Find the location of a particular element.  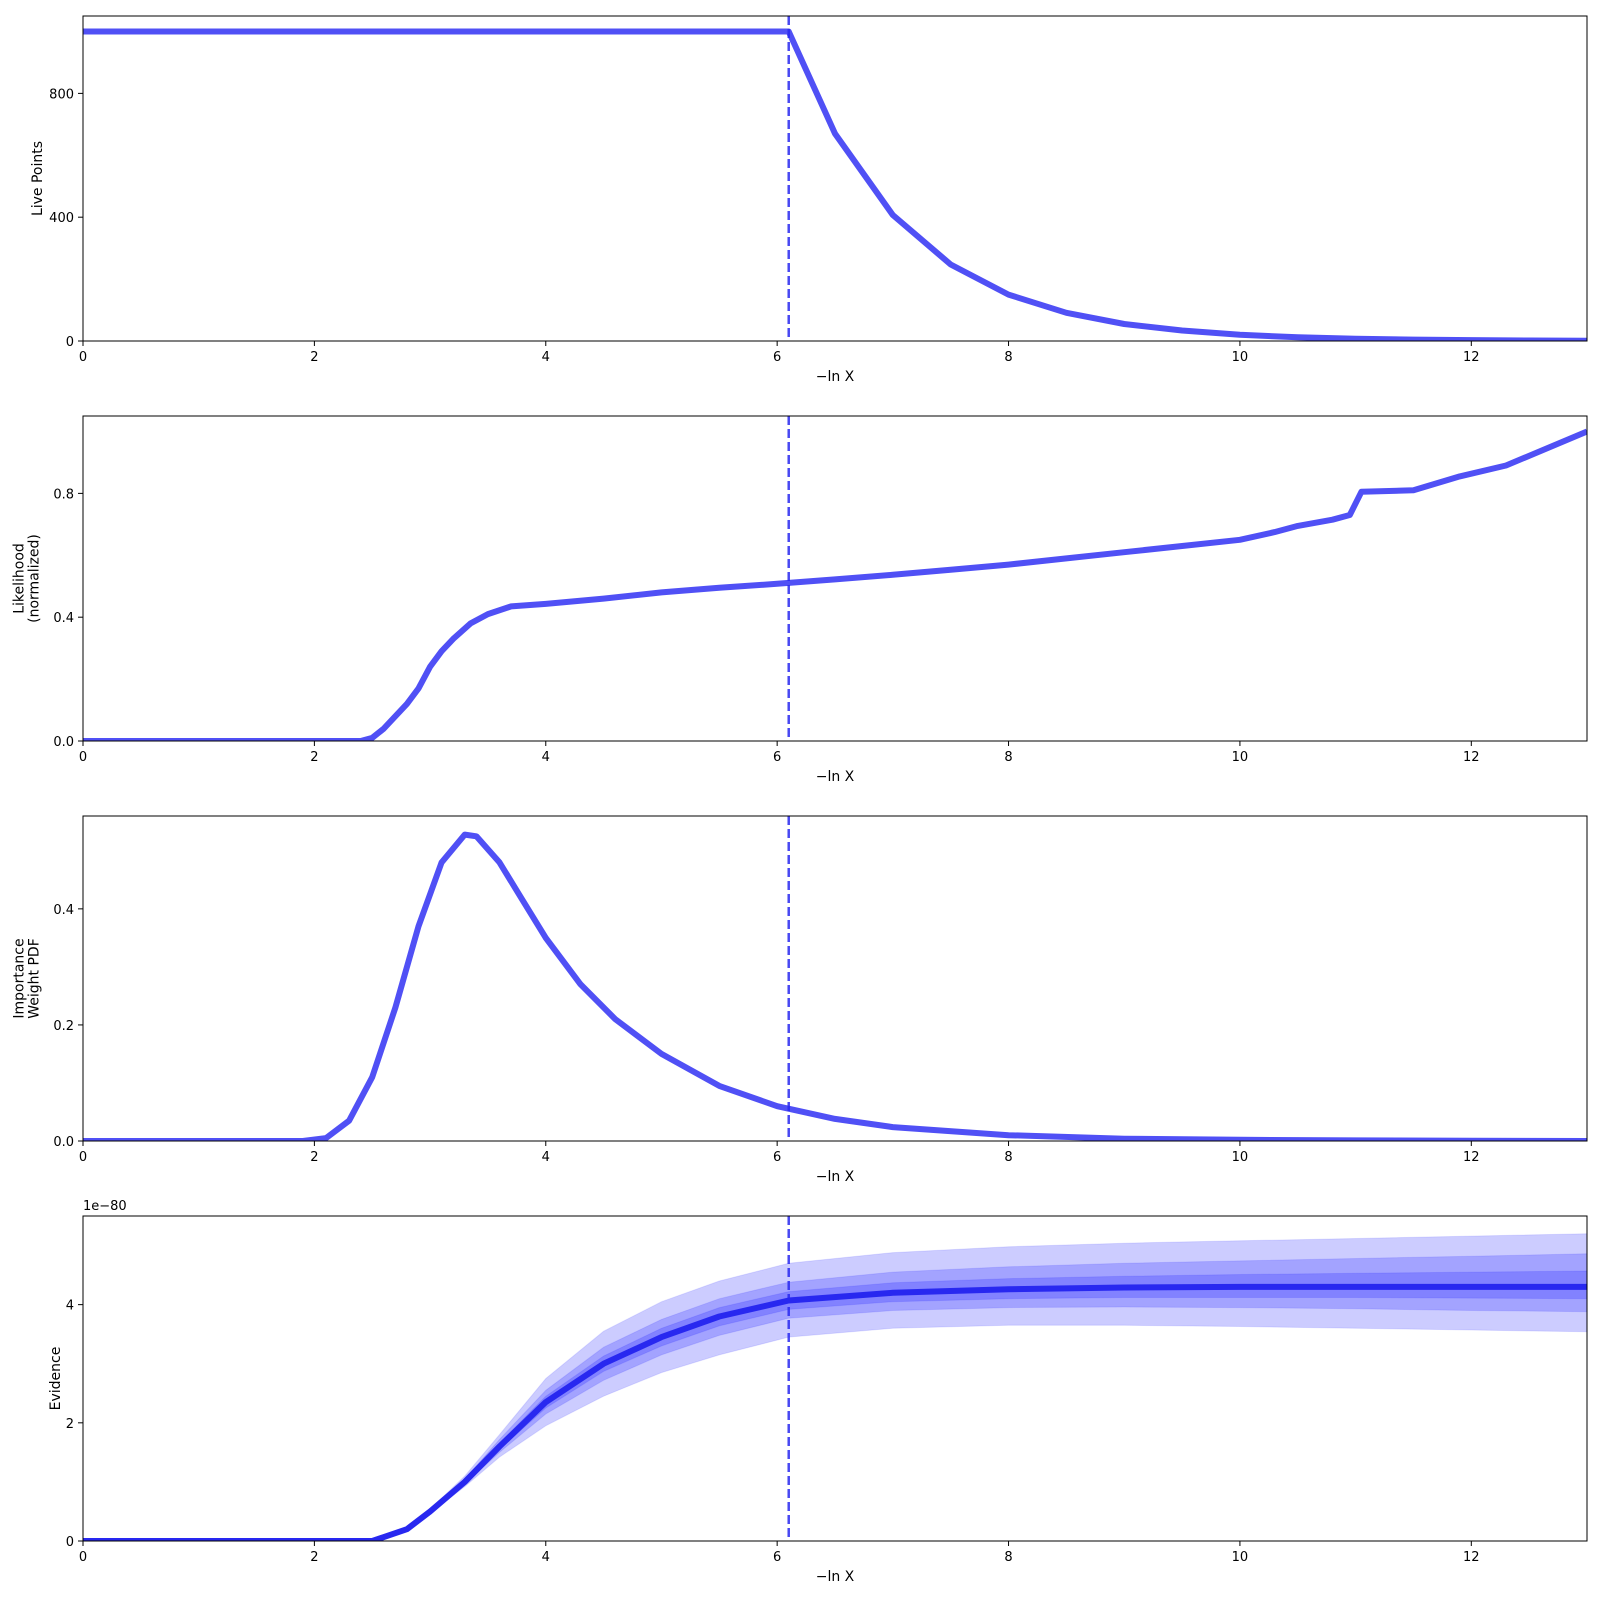

y-axis-label: Importance is located at coordinates (20, 978).